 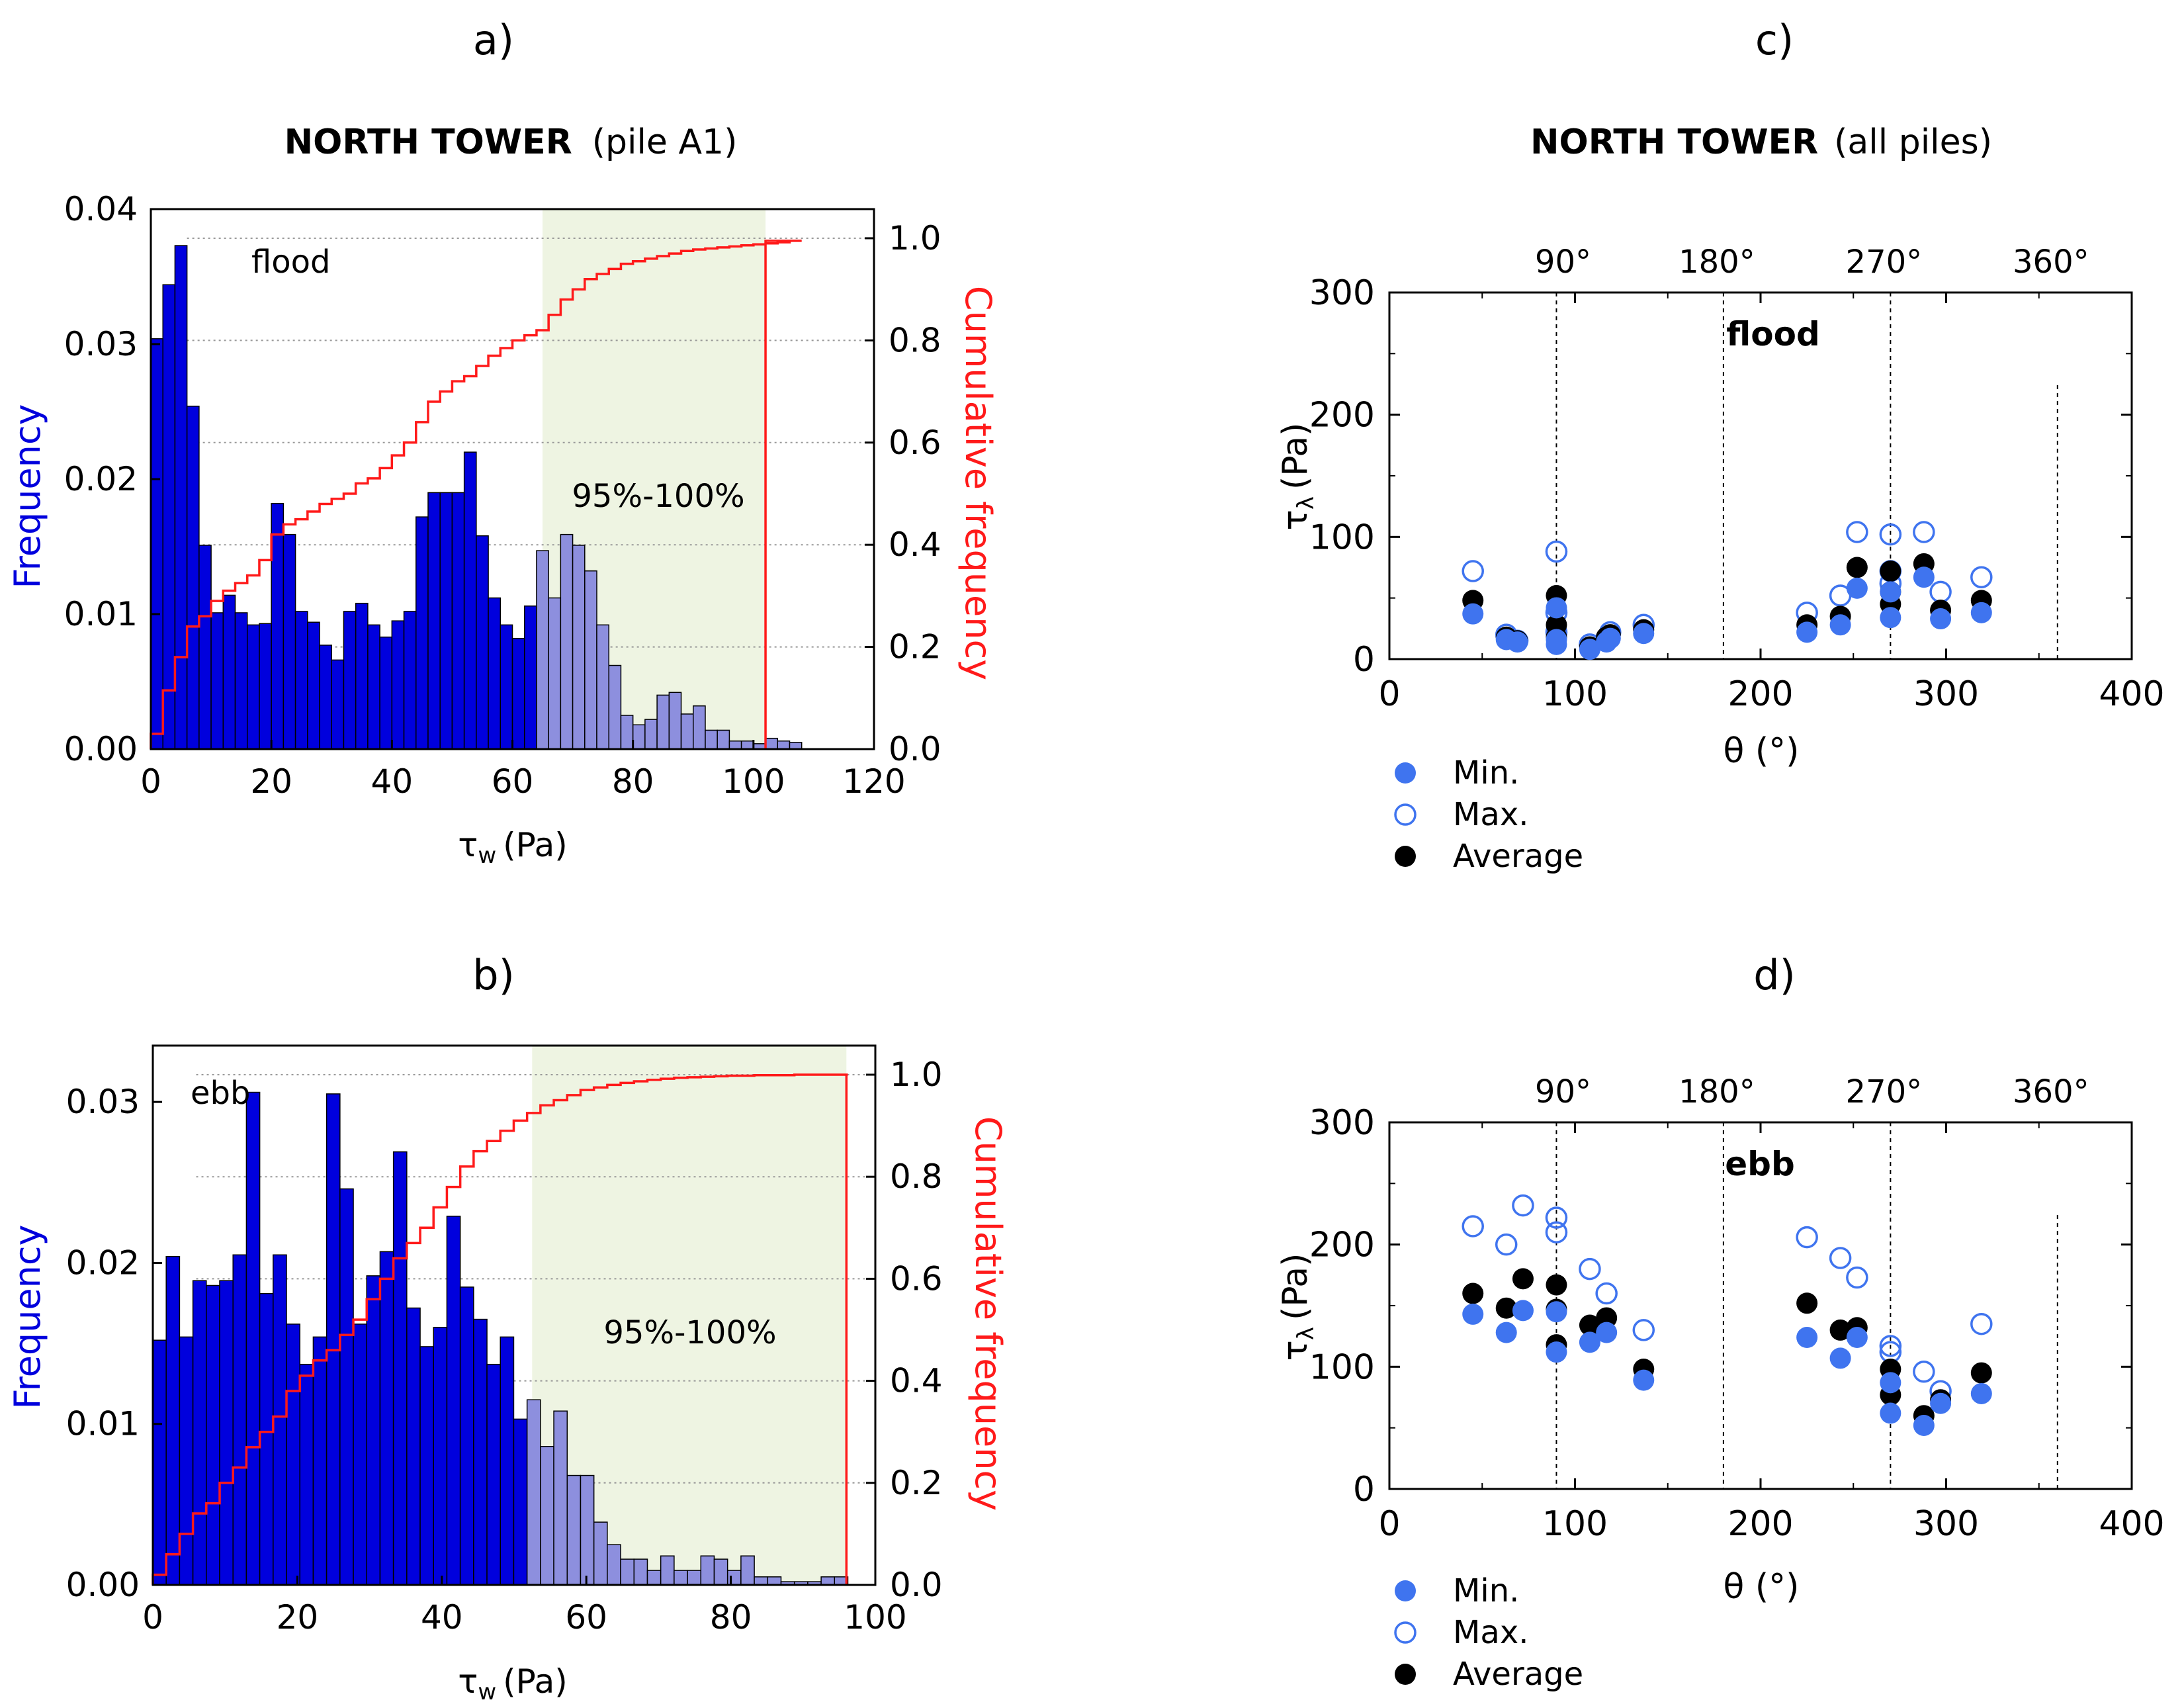 I want to click on c-top-tick-label: 360°, so click(x=2051, y=262).